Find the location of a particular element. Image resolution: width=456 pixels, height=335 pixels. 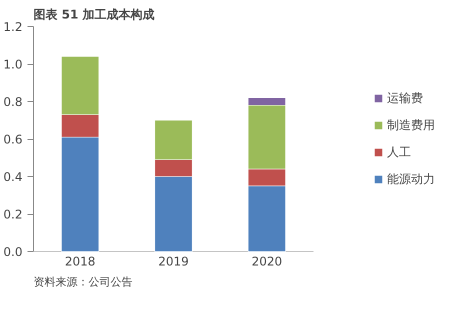

y-tick-label: 0.2 is located at coordinates (13, 215).